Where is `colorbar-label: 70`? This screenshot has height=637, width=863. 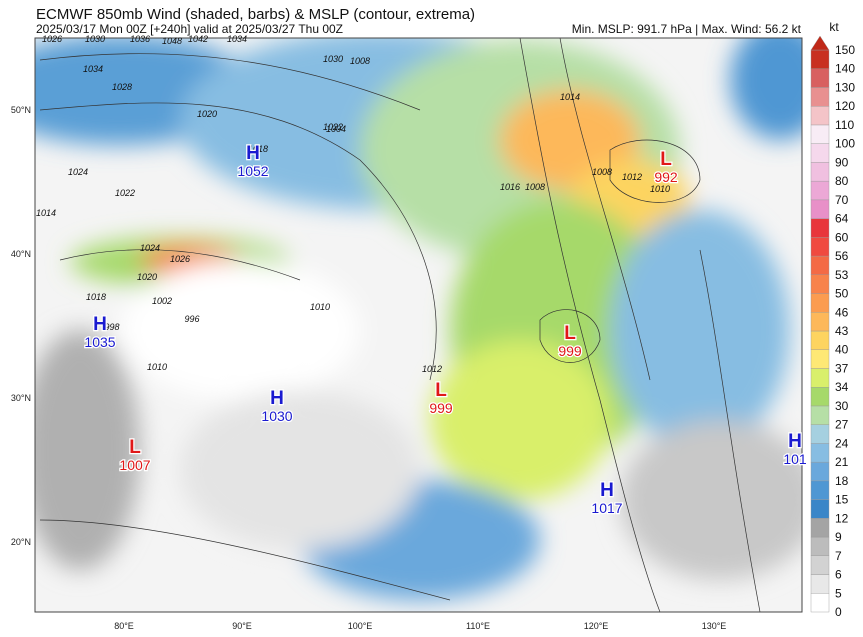
colorbar-label: 70 is located at coordinates (842, 200).